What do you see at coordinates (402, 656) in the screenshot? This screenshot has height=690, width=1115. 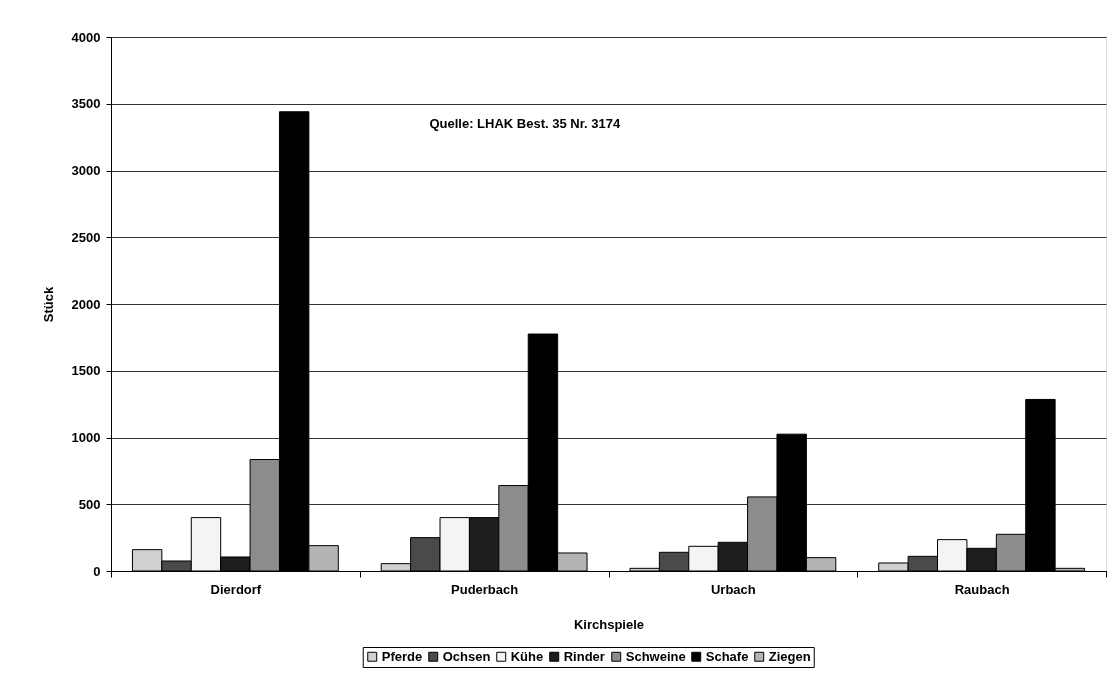 I see `legend-label: Pferde` at bounding box center [402, 656].